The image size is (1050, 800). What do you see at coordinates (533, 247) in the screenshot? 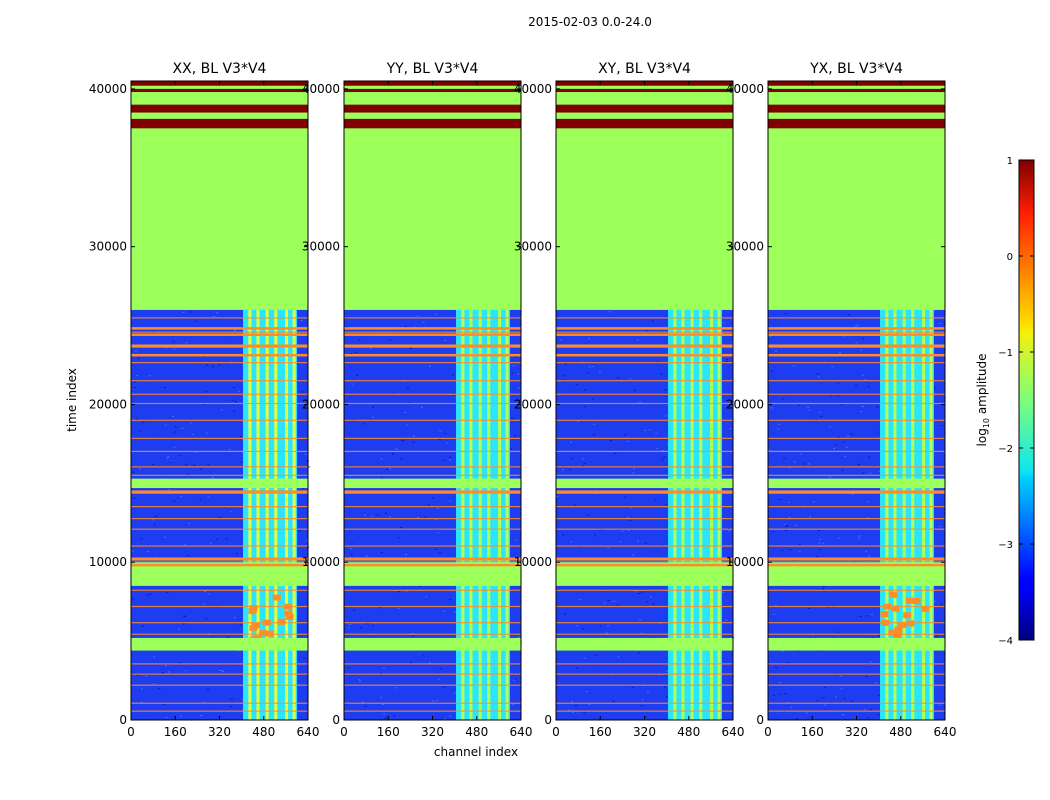
I see `y-tick-label: 30000` at bounding box center [533, 247].